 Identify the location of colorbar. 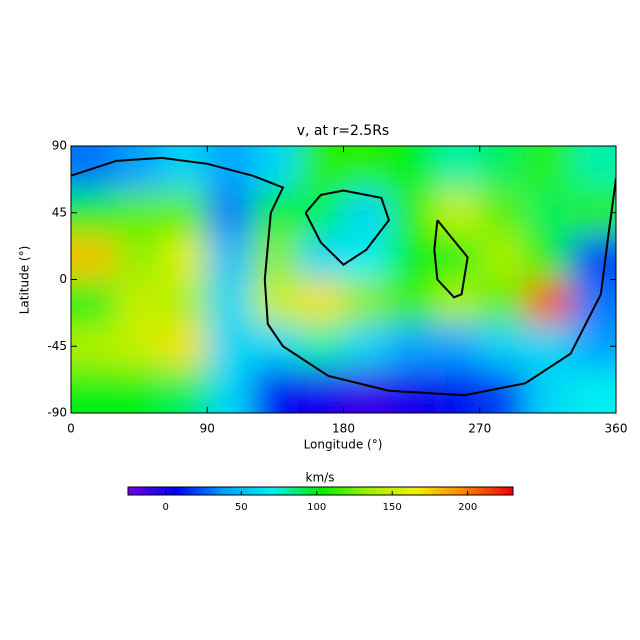
(320, 491).